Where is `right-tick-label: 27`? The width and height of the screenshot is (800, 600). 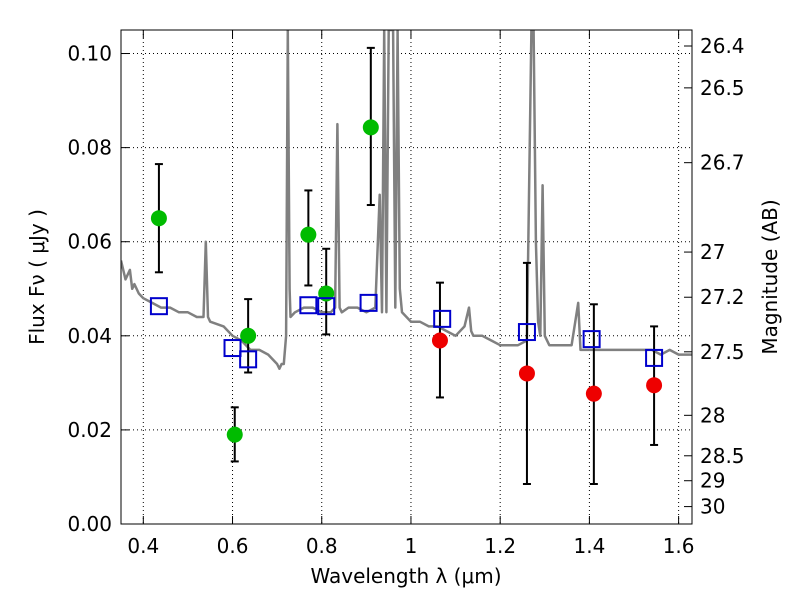
right-tick-label: 27 is located at coordinates (712, 252).